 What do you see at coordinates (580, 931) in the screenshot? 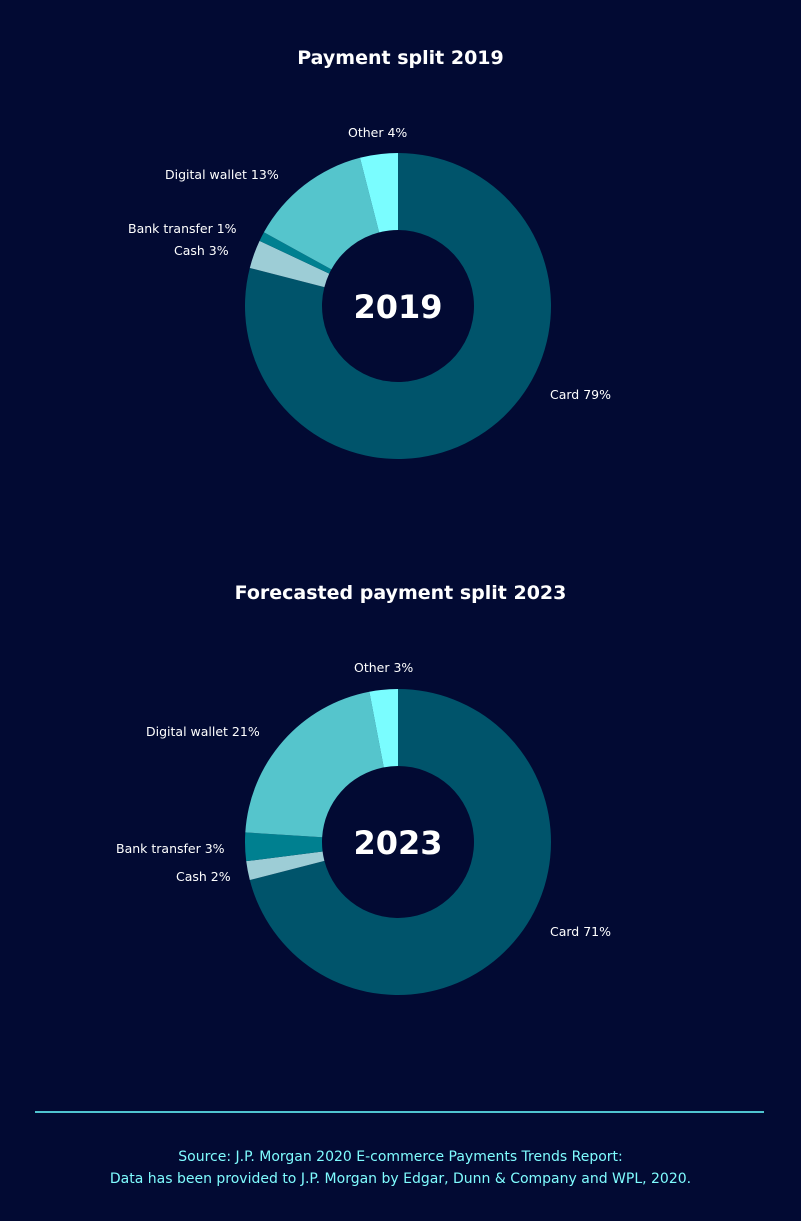
I see `label-card-2023: Card 71%` at bounding box center [580, 931].